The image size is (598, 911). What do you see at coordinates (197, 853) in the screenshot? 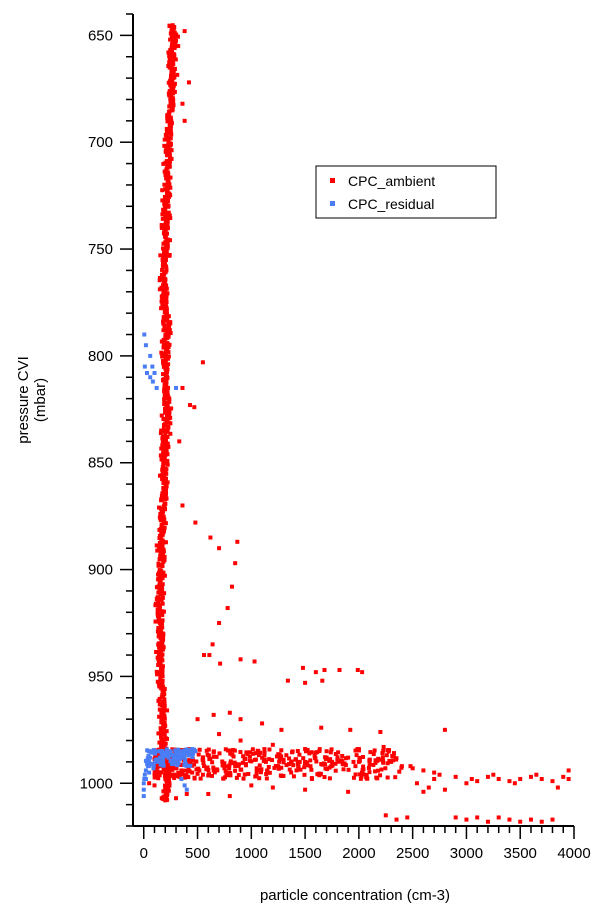
I see `x-tick-label: 500` at bounding box center [197, 853].